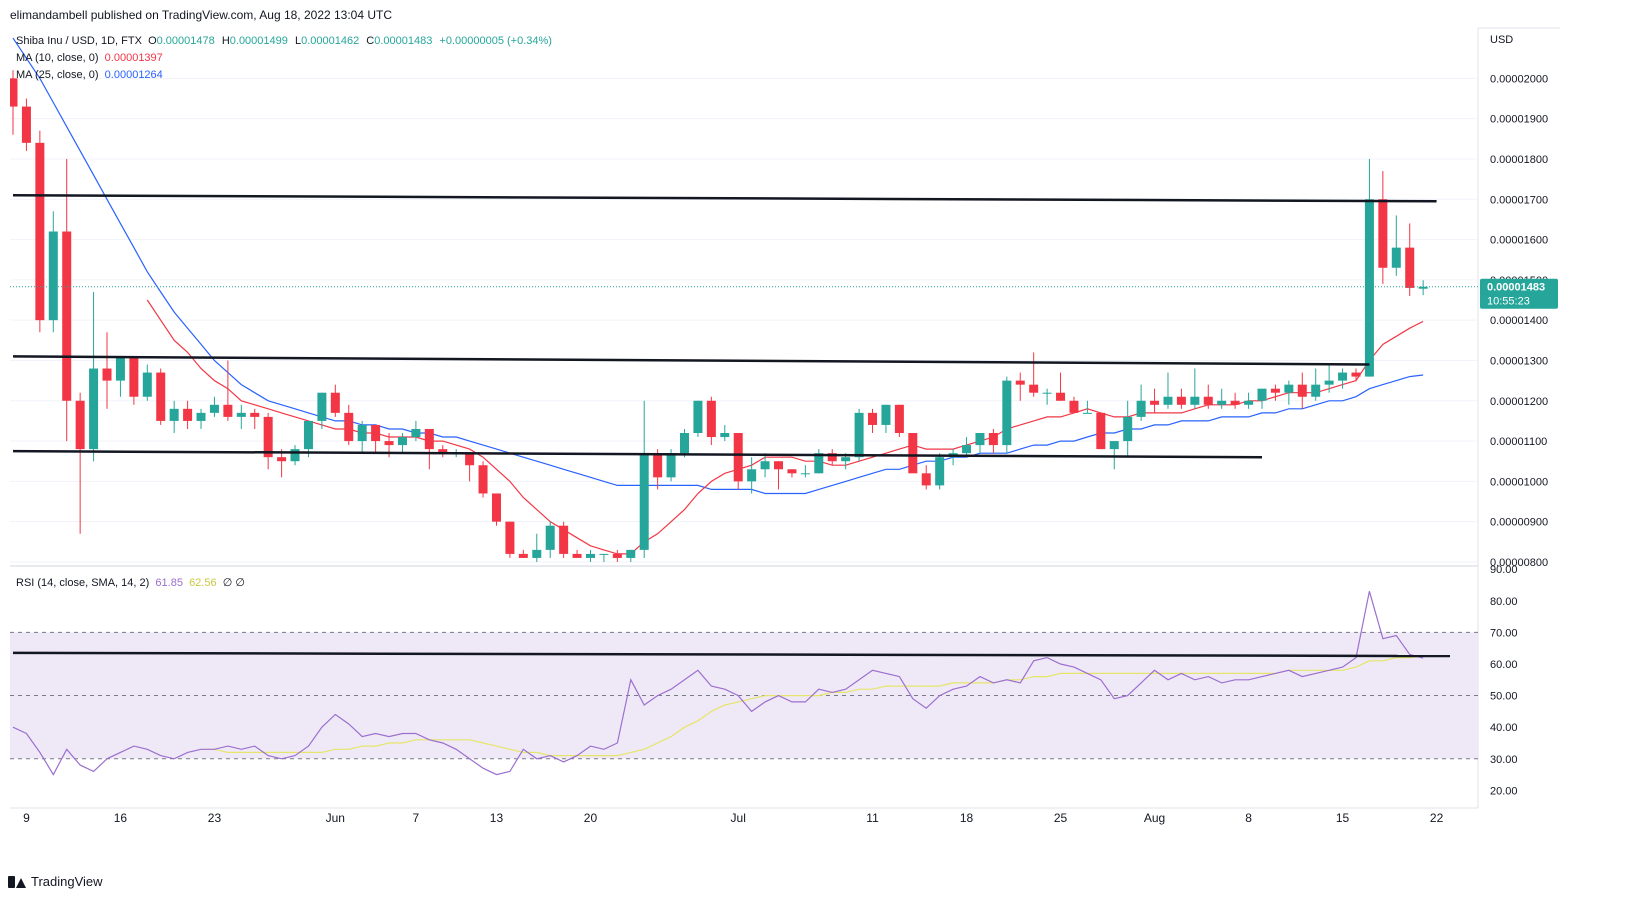 The height and width of the screenshot is (901, 1633). Describe the element at coordinates (185, 41) in the screenshot. I see `legend-open: 0.00001478` at that location.